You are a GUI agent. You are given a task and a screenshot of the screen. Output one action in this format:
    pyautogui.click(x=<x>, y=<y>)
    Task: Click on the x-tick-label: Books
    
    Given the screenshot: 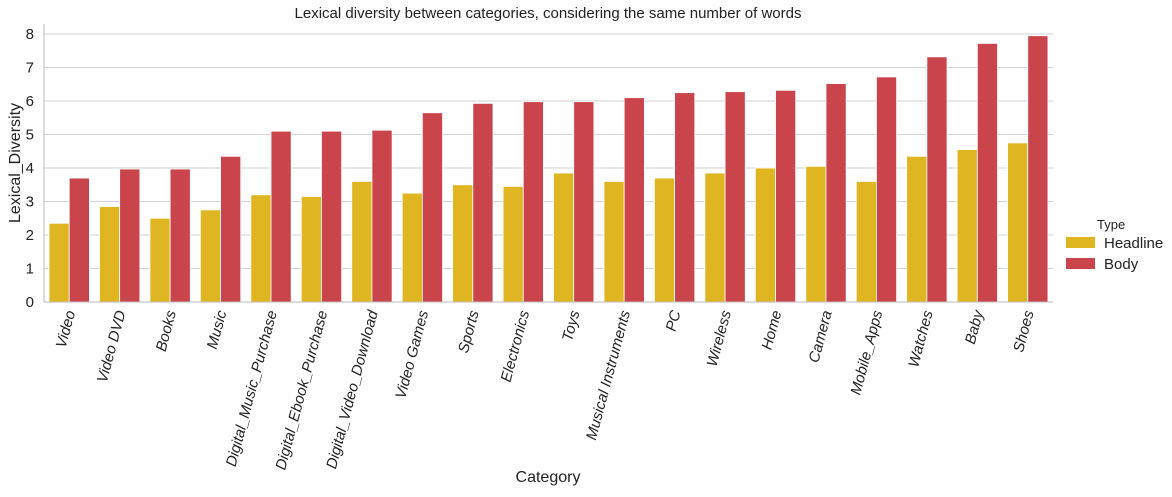 What is the action you would take?
    pyautogui.click(x=166, y=330)
    